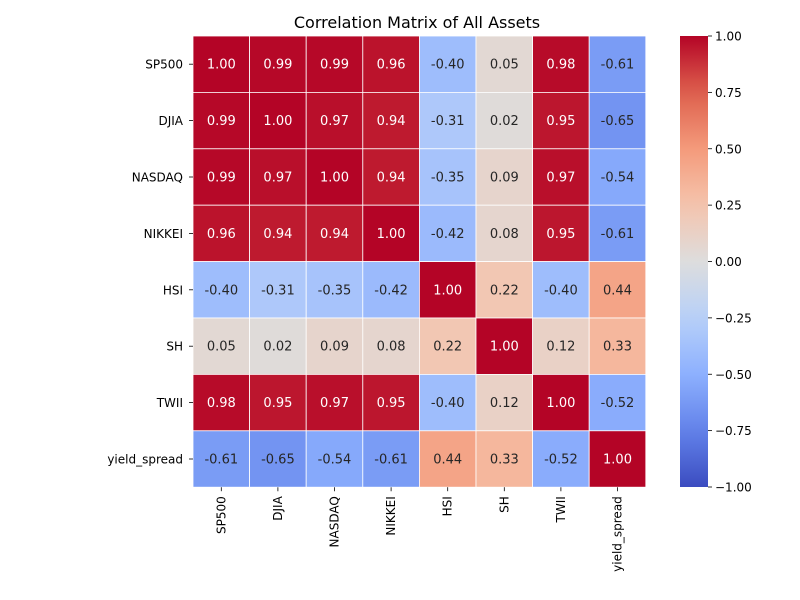  I want to click on heatmap-cell-TWII-NASDAQ, so click(334, 402).